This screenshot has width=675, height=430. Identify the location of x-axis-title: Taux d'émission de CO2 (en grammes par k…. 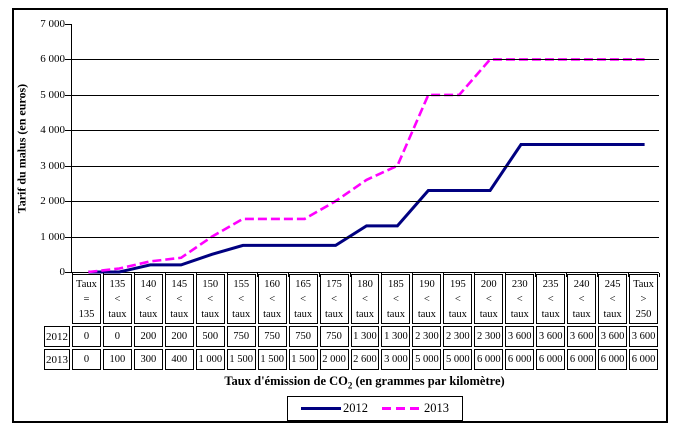
(364, 382).